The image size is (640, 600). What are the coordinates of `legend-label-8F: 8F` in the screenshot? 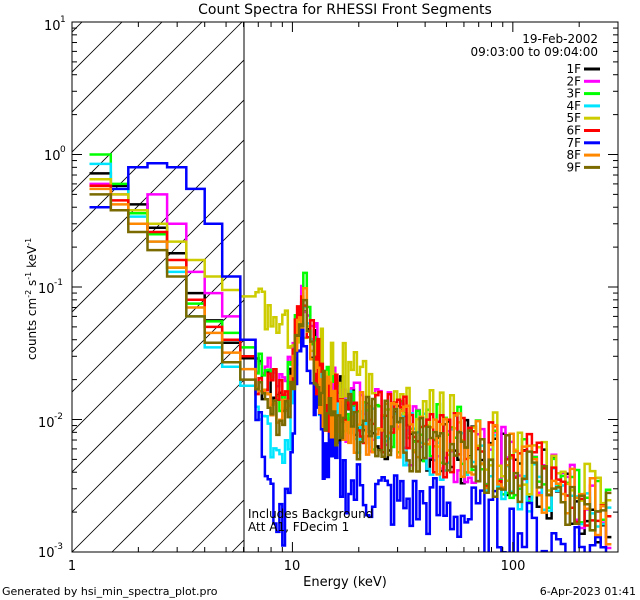 It's located at (573, 155).